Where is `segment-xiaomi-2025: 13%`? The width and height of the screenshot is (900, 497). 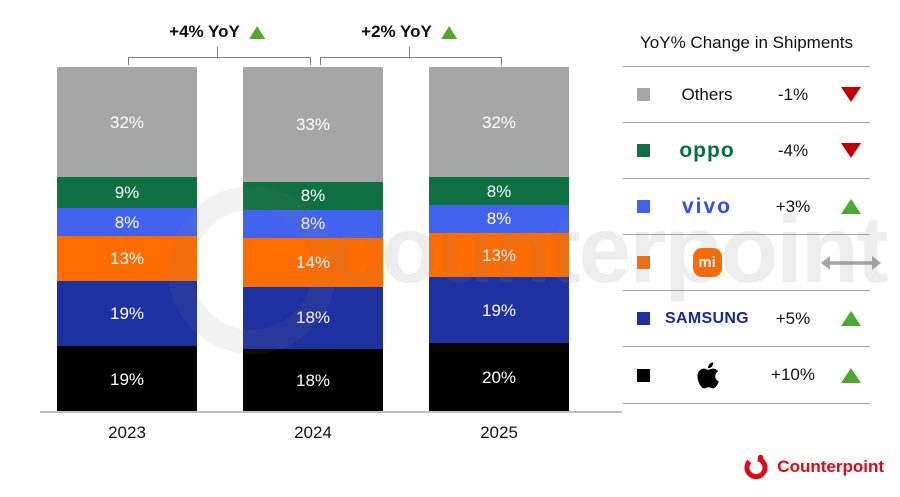 segment-xiaomi-2025: 13% is located at coordinates (499, 255).